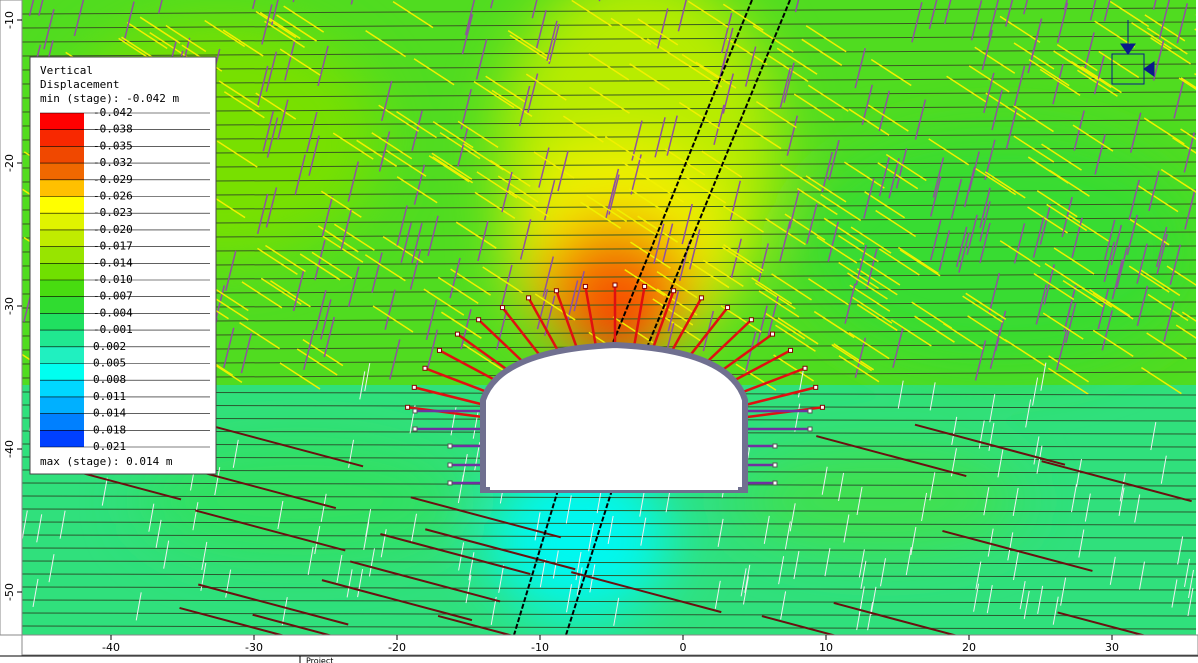 Image resolution: width=1198 pixels, height=663 pixels. Describe the element at coordinates (1133, 52) in the screenshot. I see `load-indicator` at that location.